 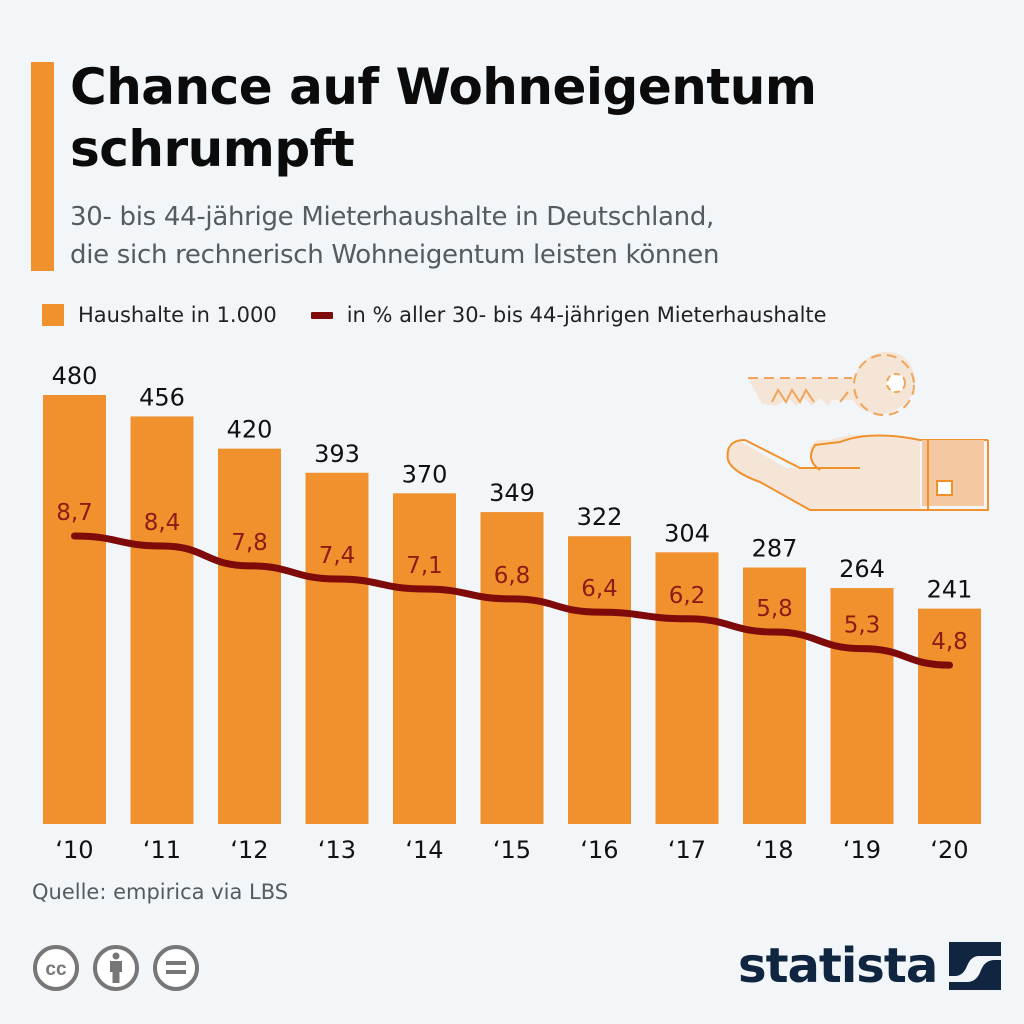 What do you see at coordinates (512, 850) in the screenshot?
I see `x-tick-label: ‘15` at bounding box center [512, 850].